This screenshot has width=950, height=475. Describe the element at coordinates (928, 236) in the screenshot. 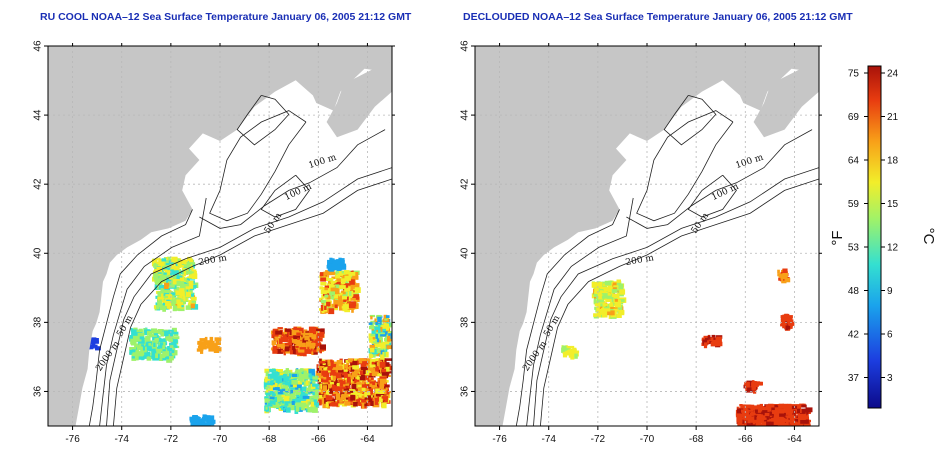

I see `celsius-unit-label: °C` at that location.